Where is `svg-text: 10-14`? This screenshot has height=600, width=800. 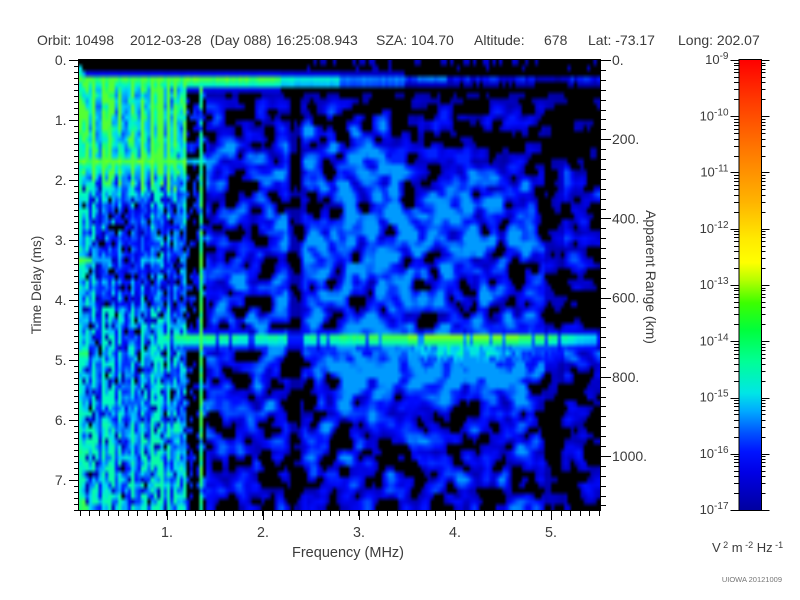 svg-text: 10-14 is located at coordinates (714, 340).